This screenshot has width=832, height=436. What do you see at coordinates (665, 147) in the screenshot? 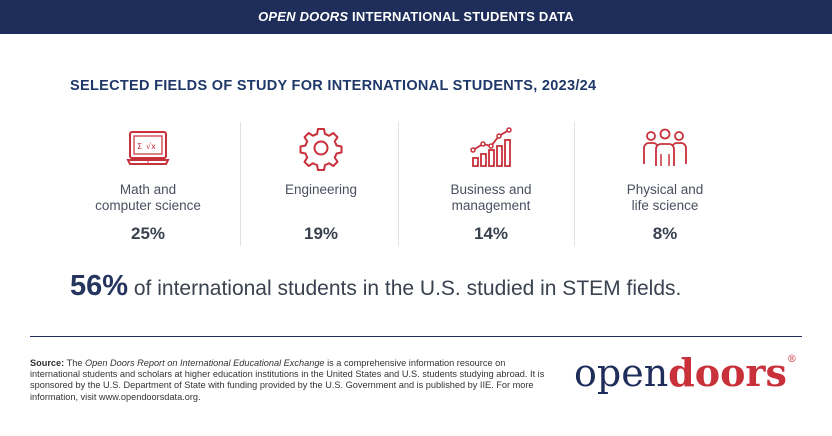
I see `people-group-icon` at bounding box center [665, 147].